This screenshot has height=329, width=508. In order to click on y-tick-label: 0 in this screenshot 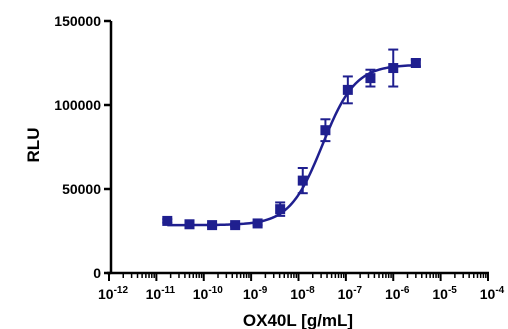, I will do `click(97, 273)`.